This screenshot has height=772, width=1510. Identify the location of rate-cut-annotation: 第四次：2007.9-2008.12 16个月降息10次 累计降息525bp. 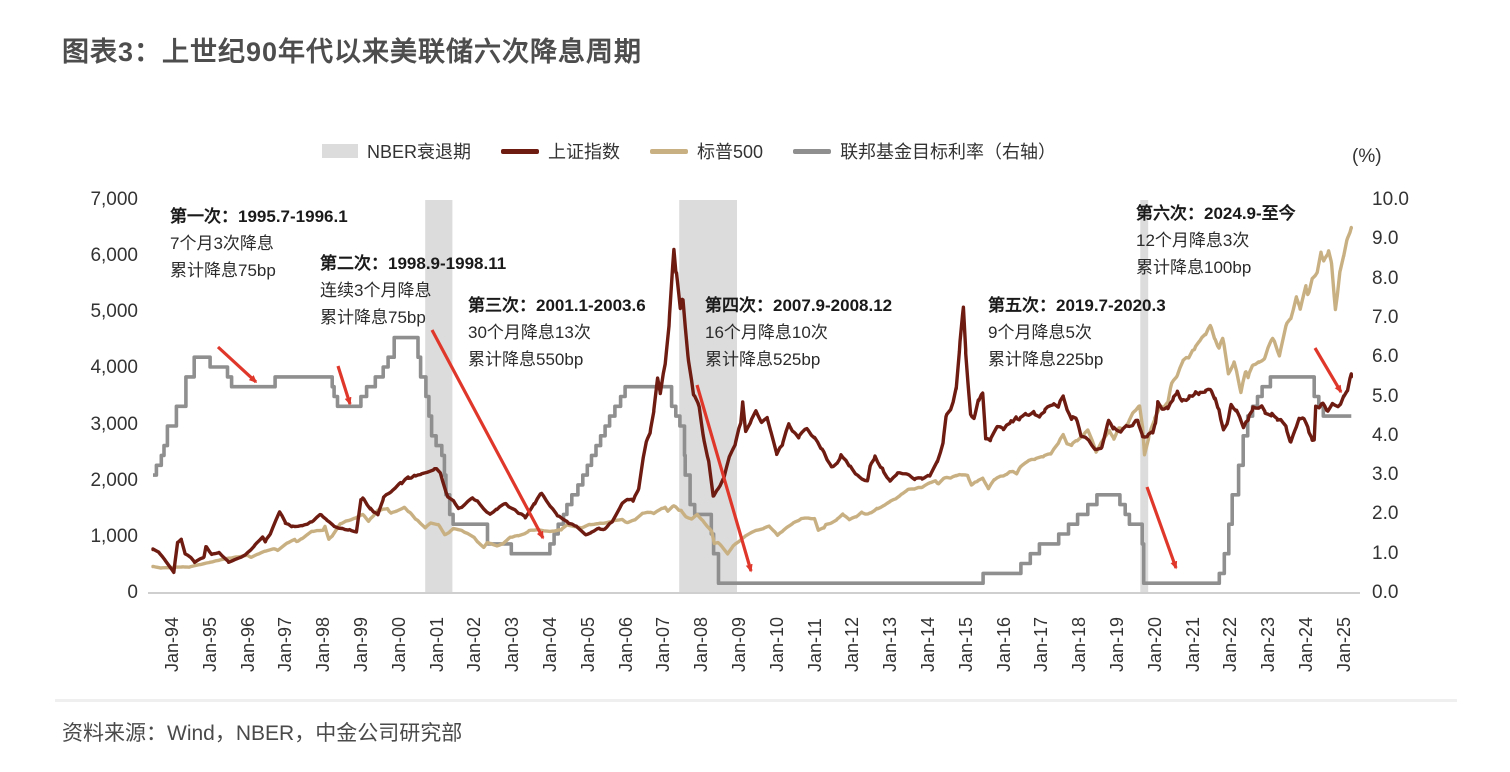
(798, 332).